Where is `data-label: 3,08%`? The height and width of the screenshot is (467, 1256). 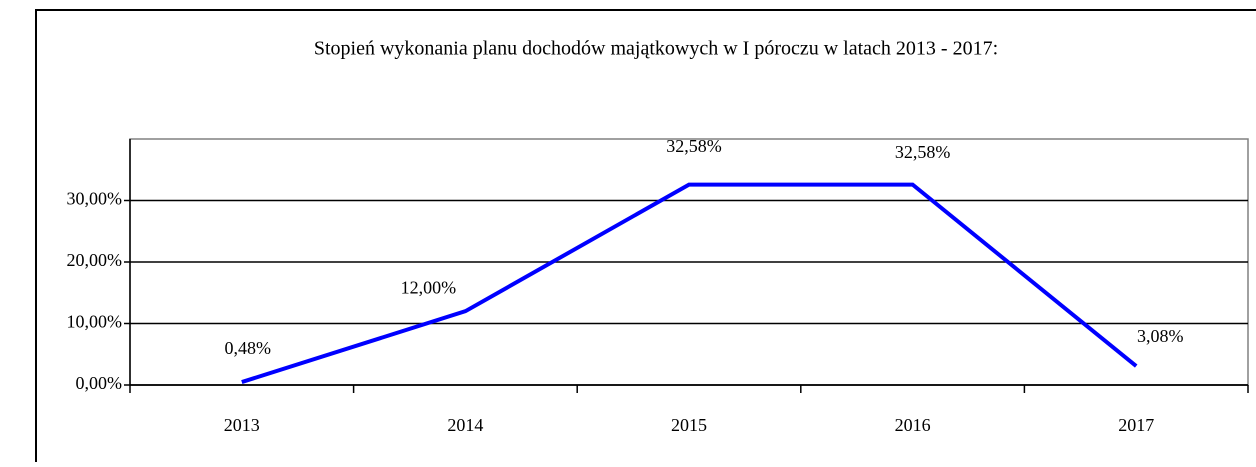 data-label: 3,08% is located at coordinates (1160, 336).